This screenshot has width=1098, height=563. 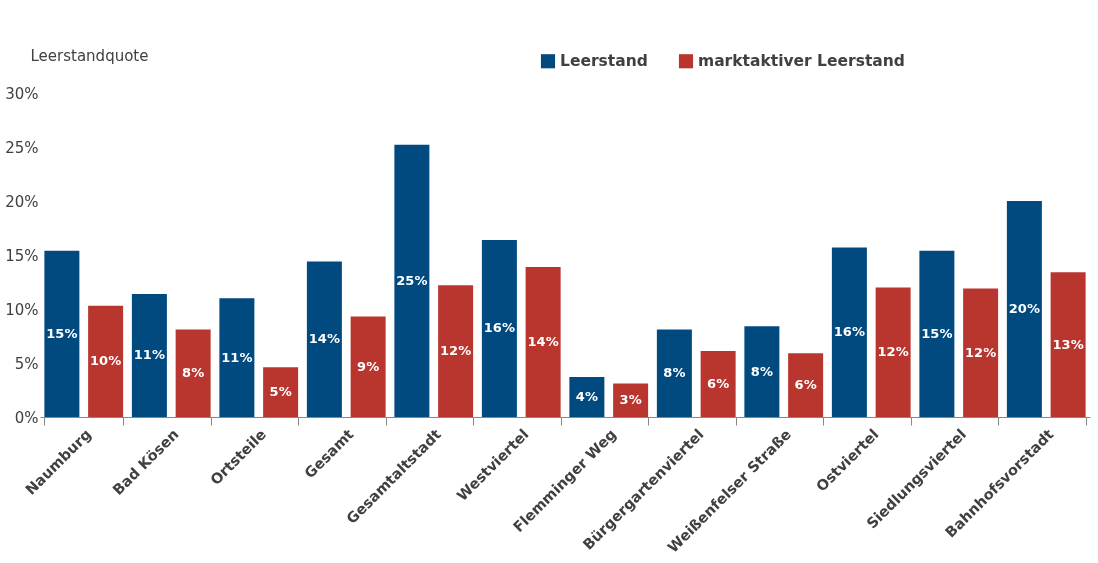 I want to click on y-tick-label: 15%, so click(x=22, y=255).